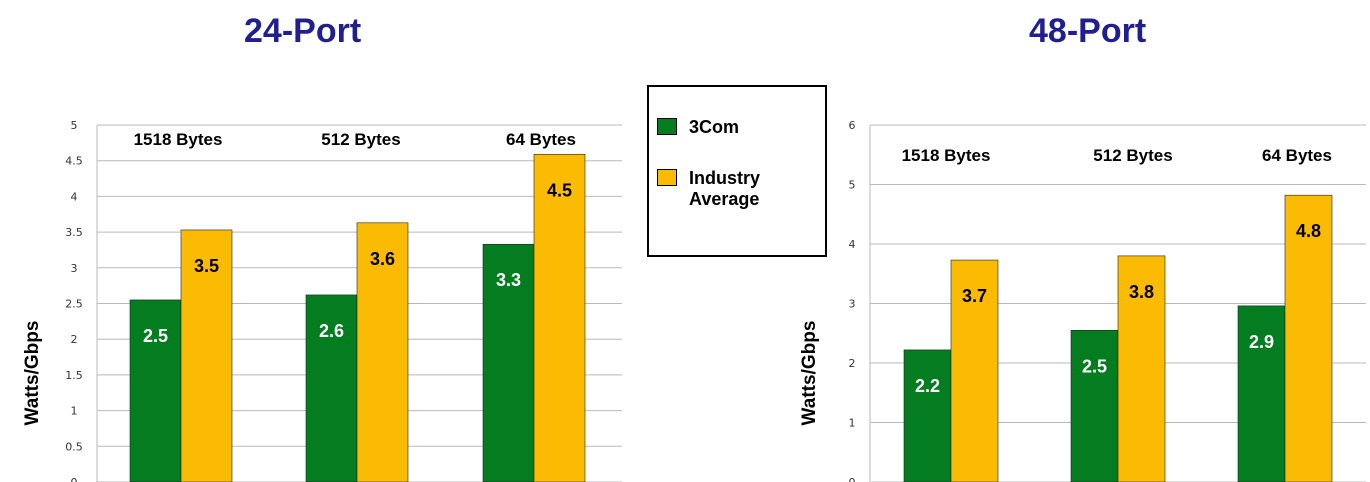 Image resolution: width=1370 pixels, height=482 pixels. What do you see at coordinates (927, 386) in the screenshot?
I see `data-label-48-3com-0: 2.2` at bounding box center [927, 386].